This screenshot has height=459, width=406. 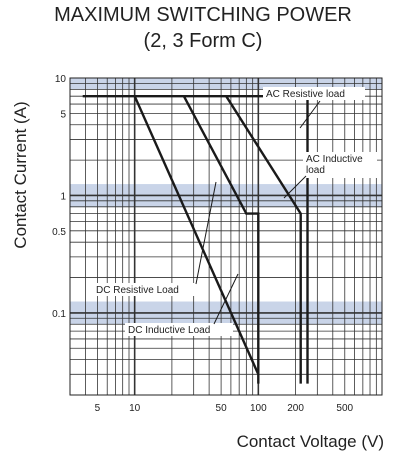 What do you see at coordinates (59, 197) in the screenshot?
I see `y-tick-labels: 10 5 1 0.5 0.1` at bounding box center [59, 197].